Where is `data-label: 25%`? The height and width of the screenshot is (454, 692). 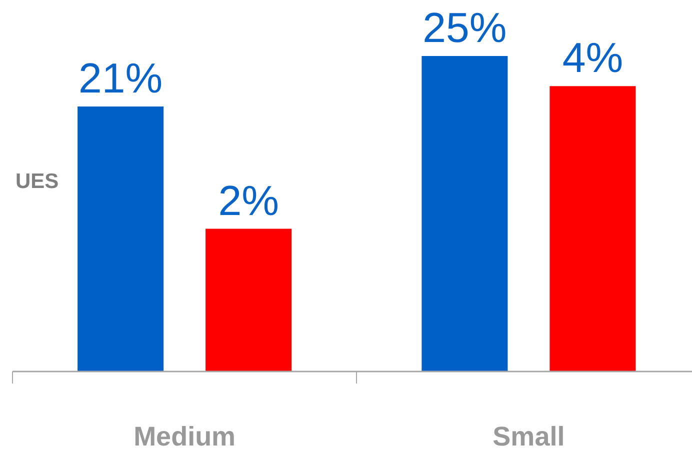 data-label: 25% is located at coordinates (464, 28).